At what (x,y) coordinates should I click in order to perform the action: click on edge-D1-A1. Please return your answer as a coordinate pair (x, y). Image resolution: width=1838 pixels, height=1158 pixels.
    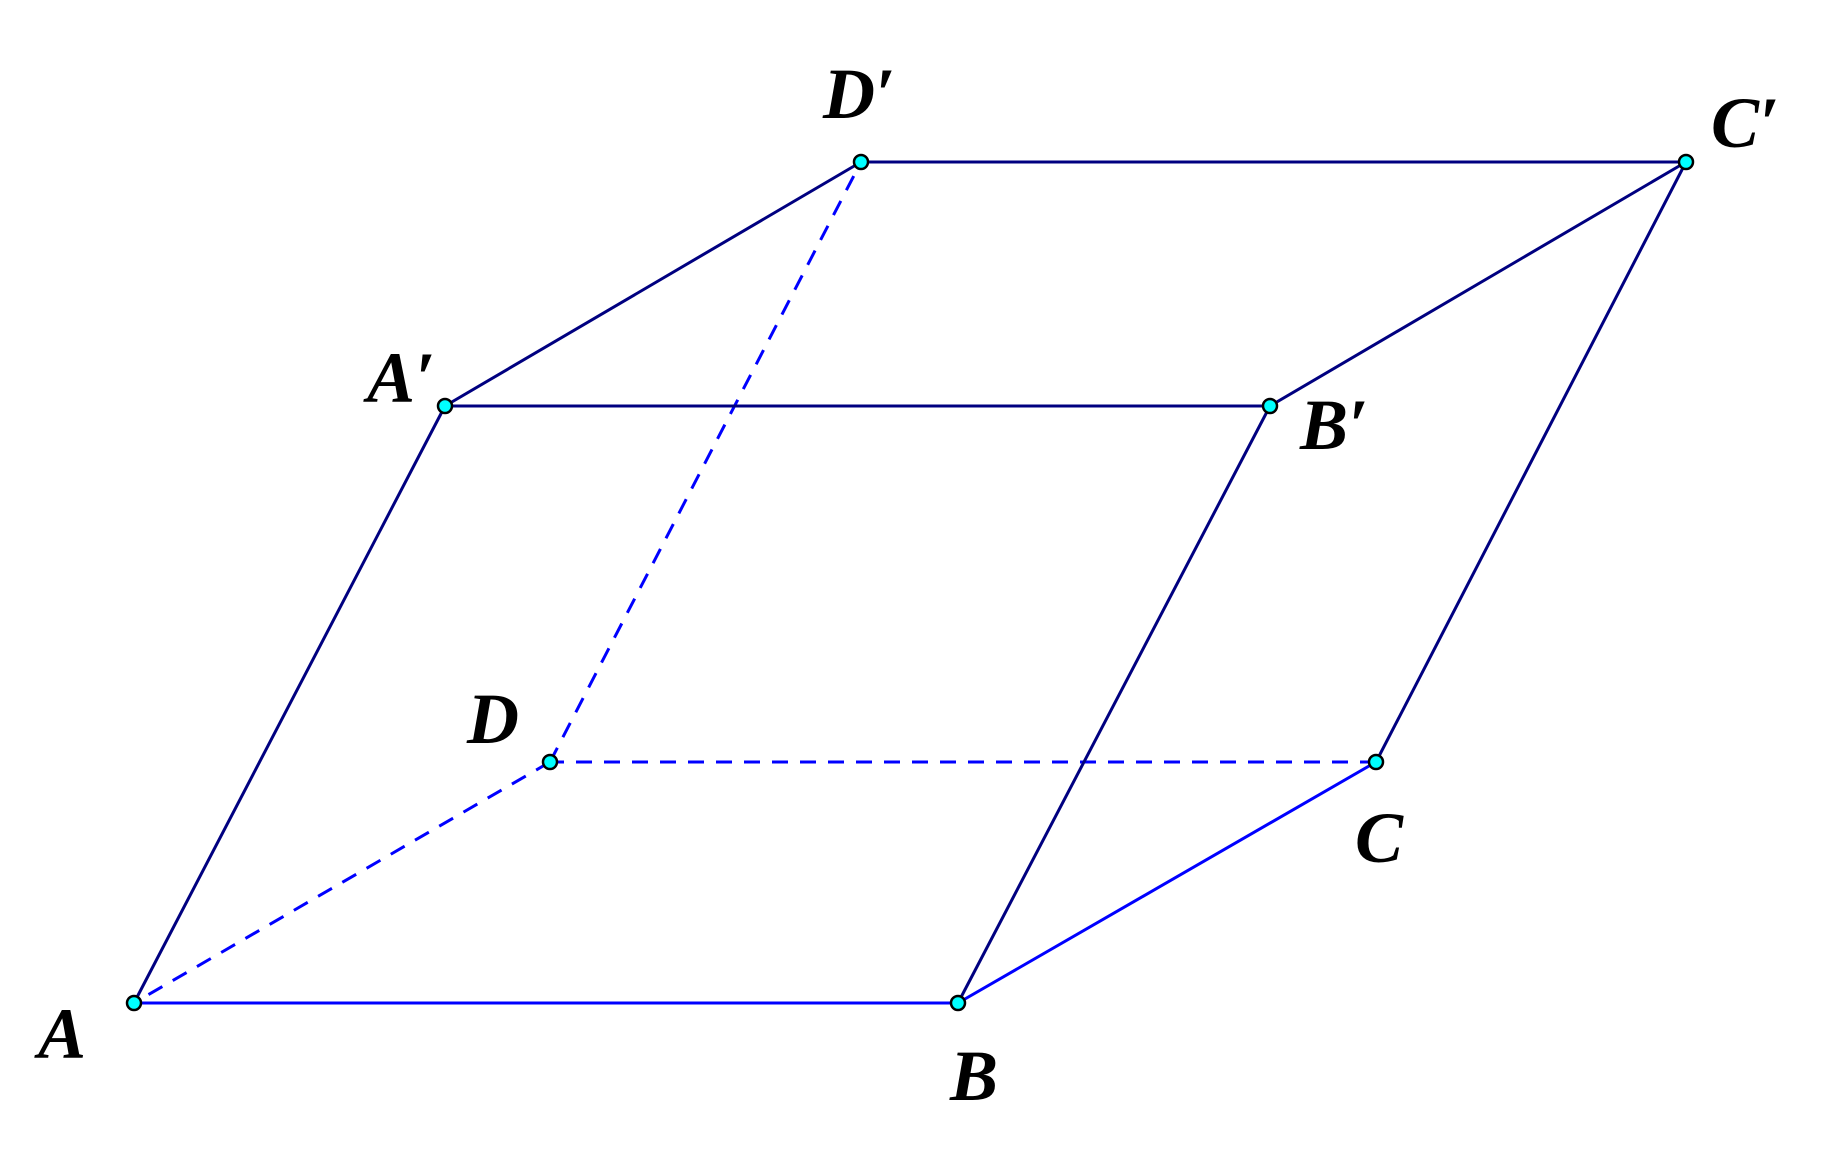
    Looking at the image, I should click on (653, 284).